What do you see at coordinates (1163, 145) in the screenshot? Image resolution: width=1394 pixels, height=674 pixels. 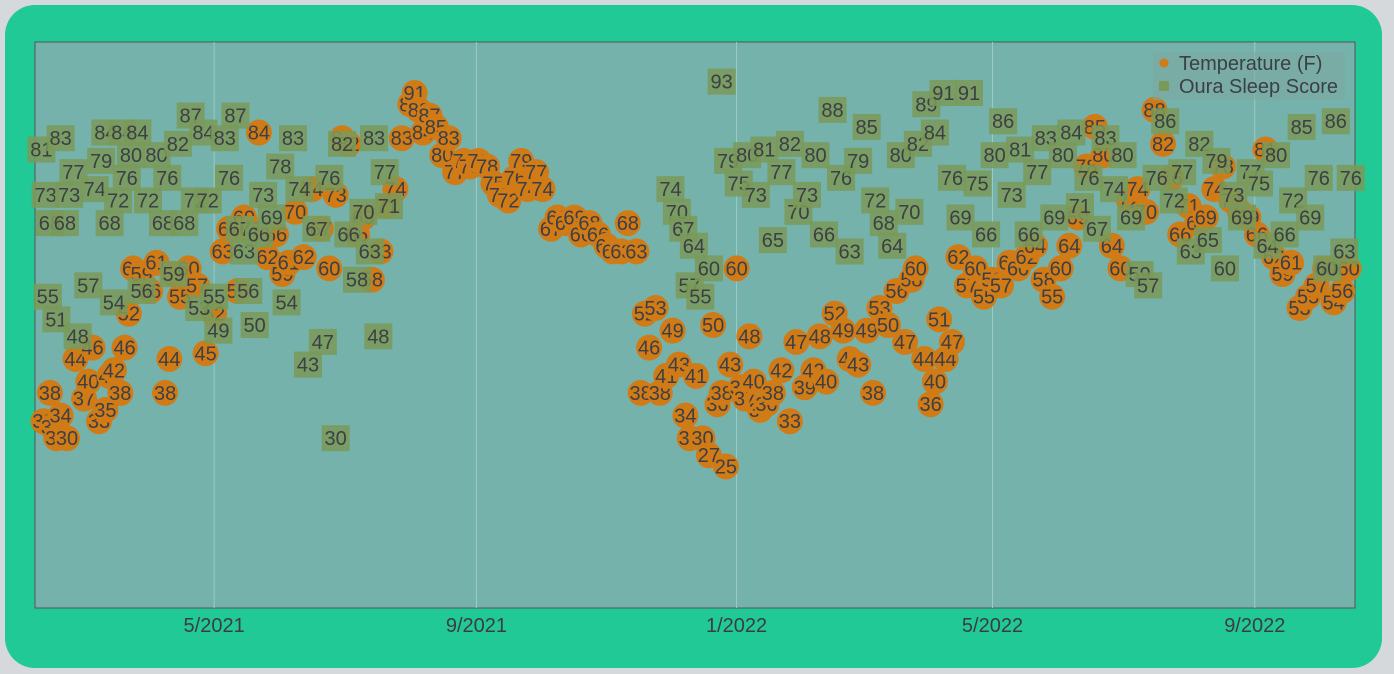 I see `temperature-data-label: 82` at bounding box center [1163, 145].